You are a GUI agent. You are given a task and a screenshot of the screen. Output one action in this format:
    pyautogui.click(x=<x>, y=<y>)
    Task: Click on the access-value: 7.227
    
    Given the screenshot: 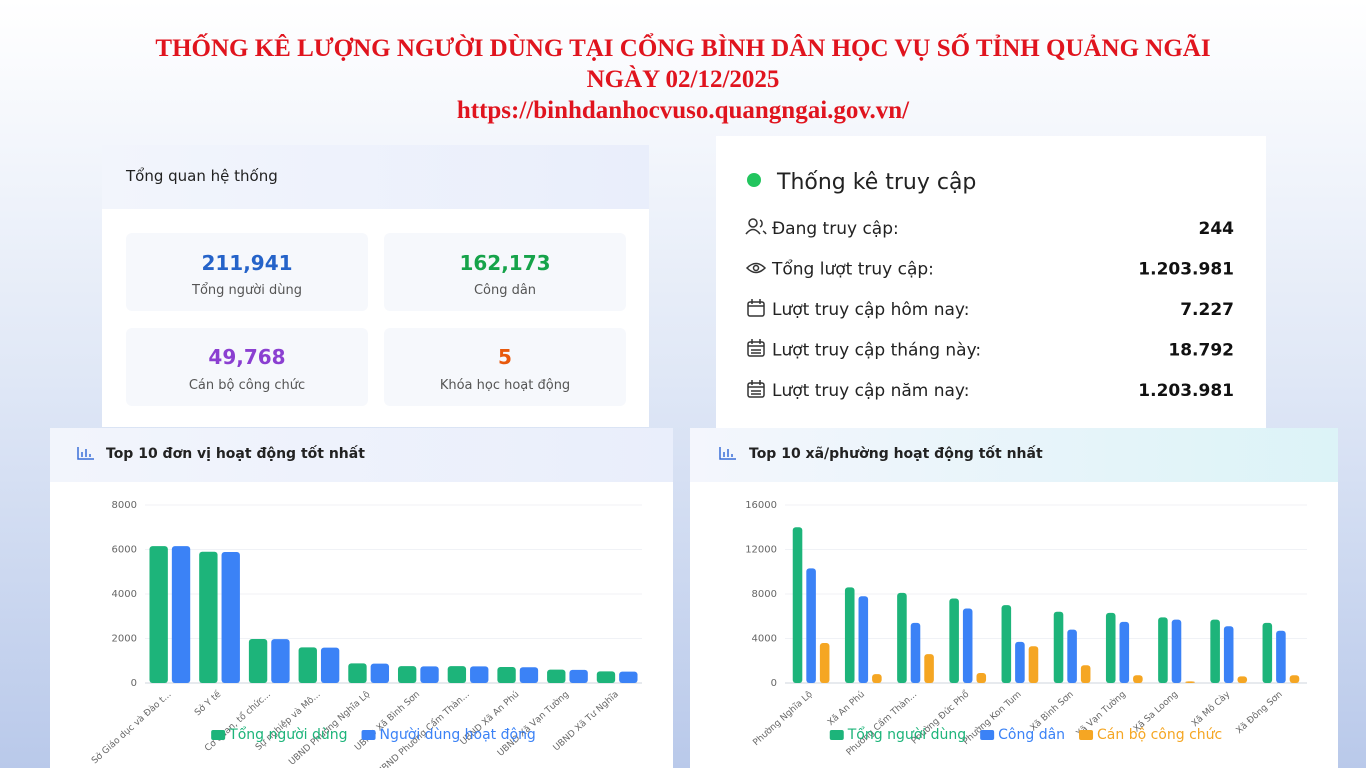 What is the action you would take?
    pyautogui.click(x=1207, y=310)
    